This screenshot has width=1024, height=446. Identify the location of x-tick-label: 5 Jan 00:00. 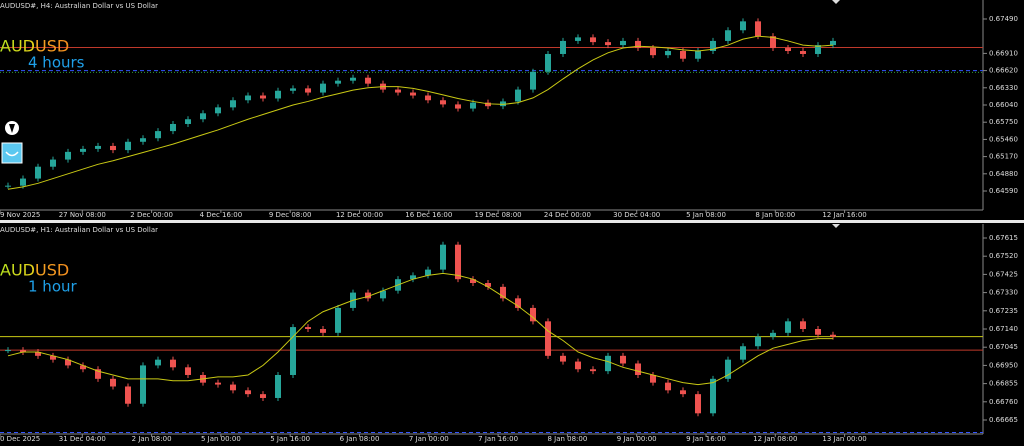
(221, 439).